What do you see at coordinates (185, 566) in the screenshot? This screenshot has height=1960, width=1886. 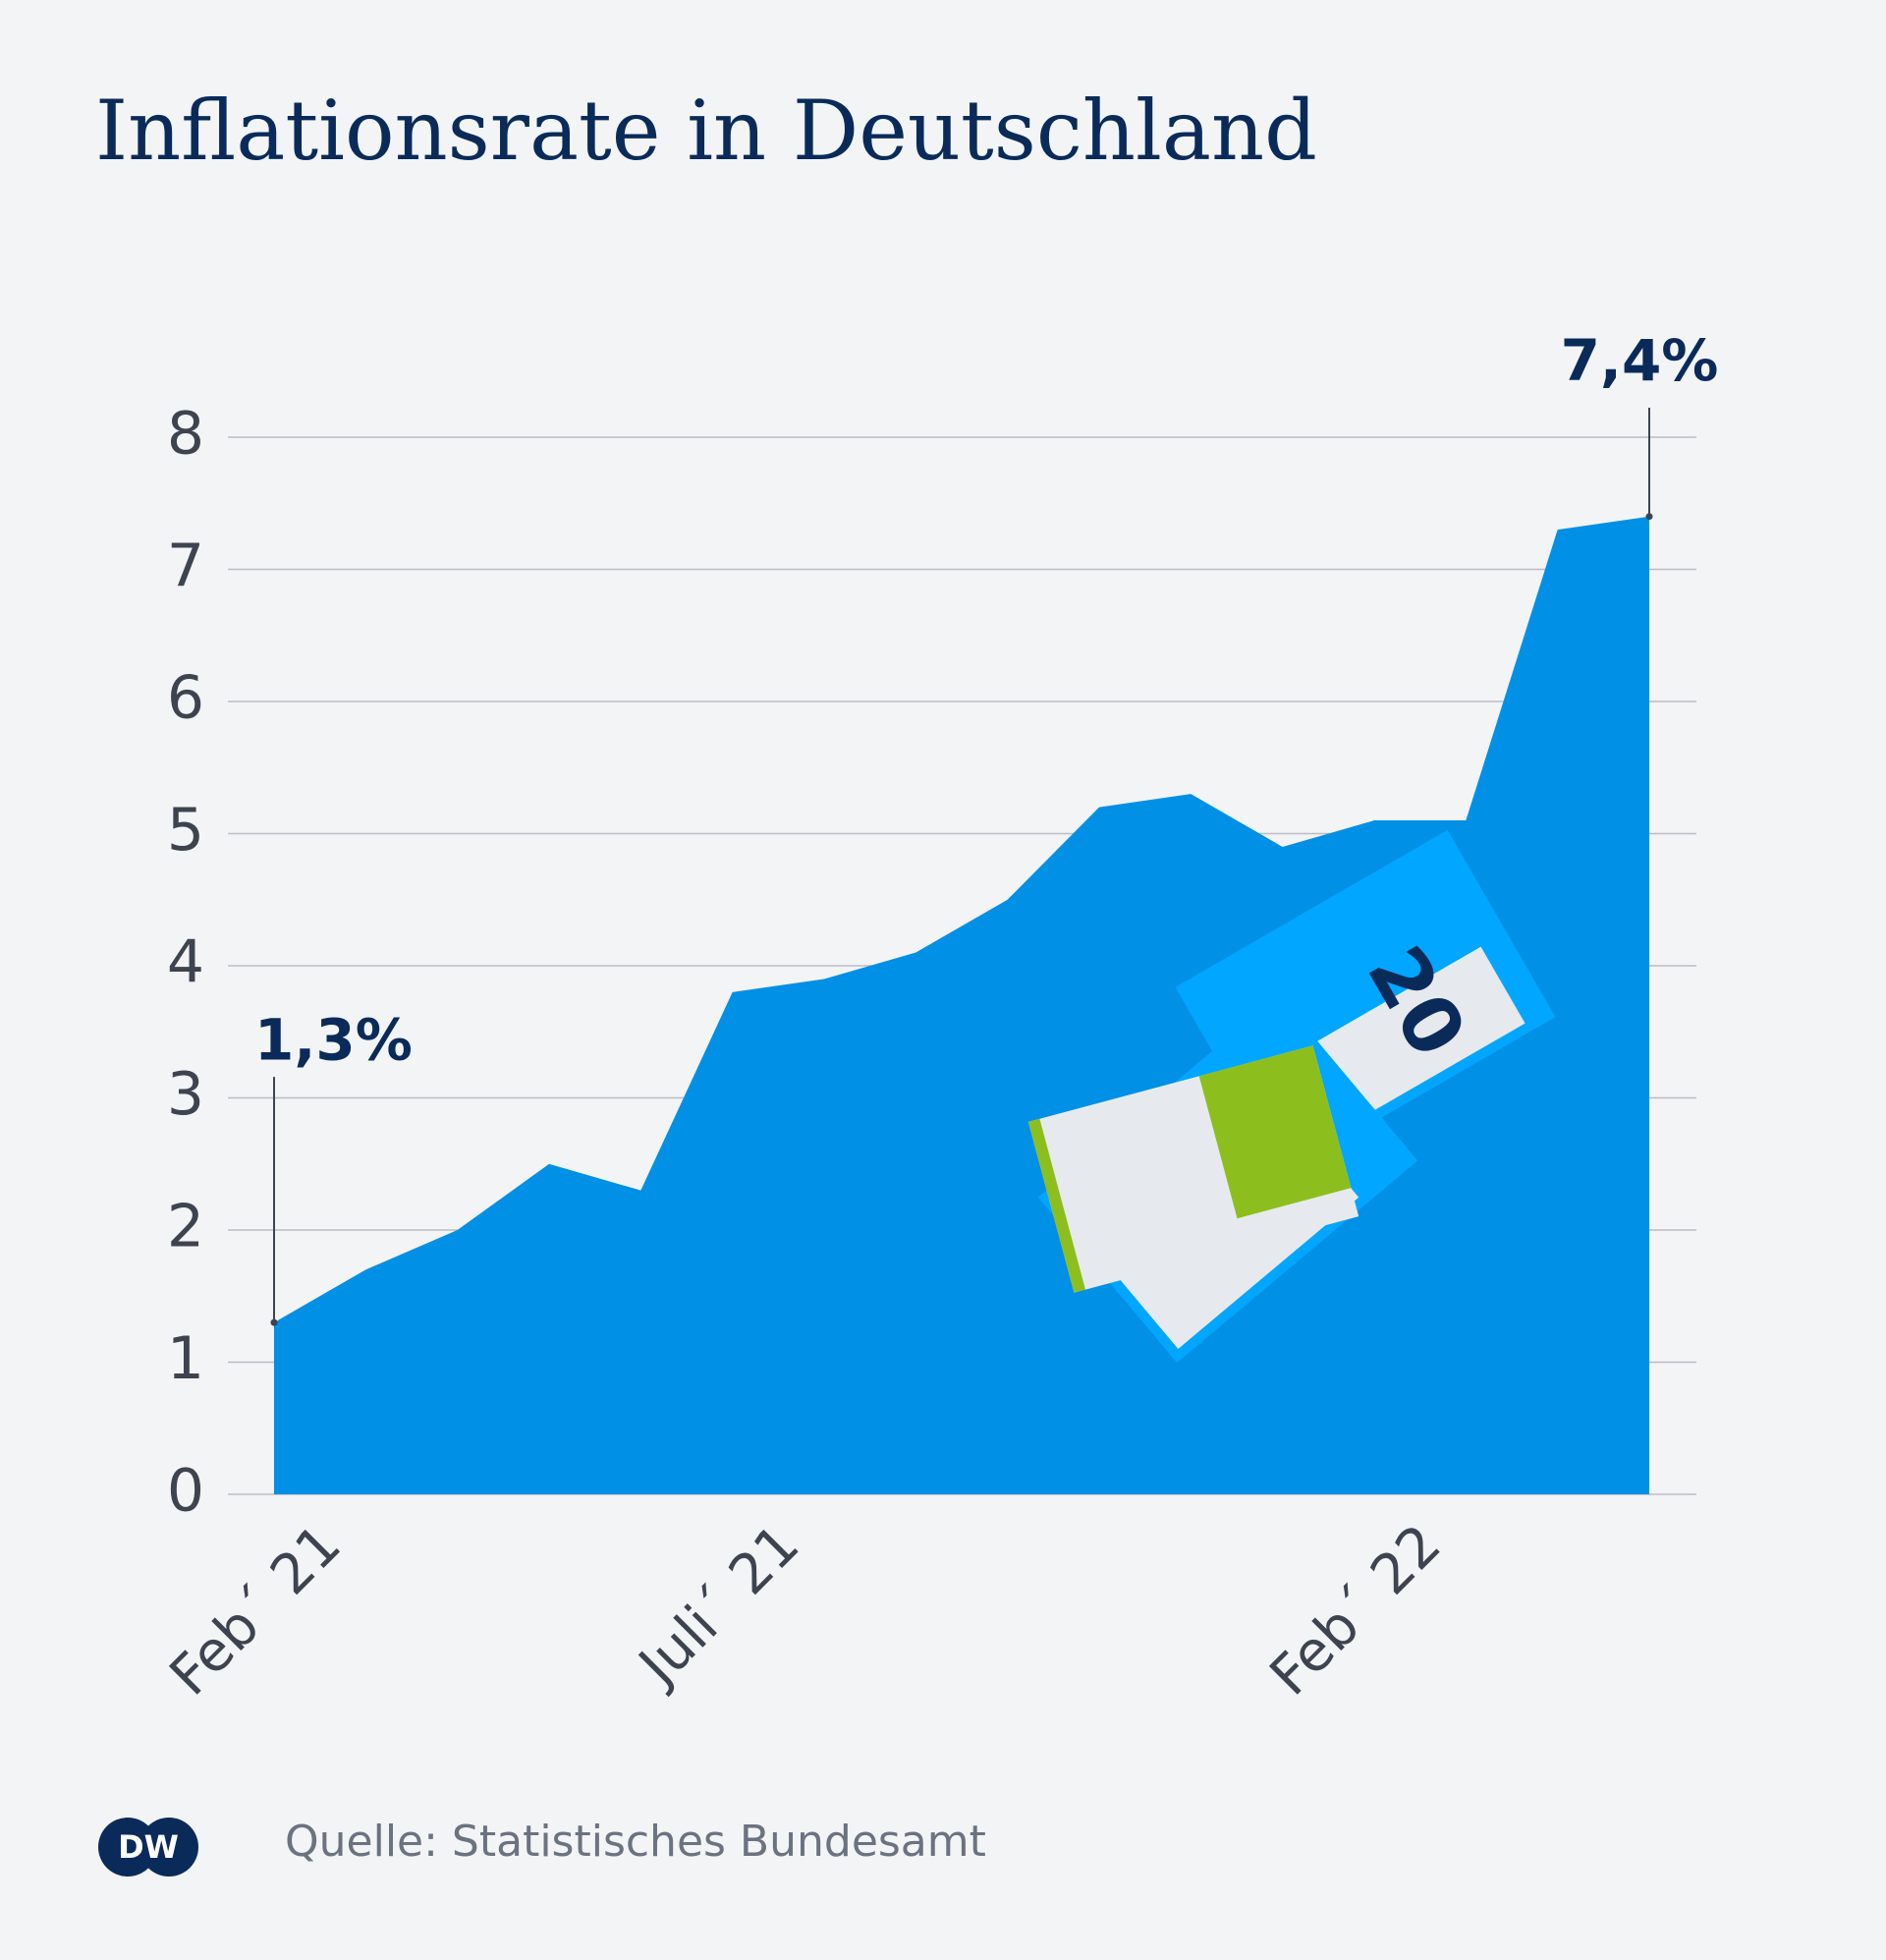 I see `y-tick-label: 7` at bounding box center [185, 566].